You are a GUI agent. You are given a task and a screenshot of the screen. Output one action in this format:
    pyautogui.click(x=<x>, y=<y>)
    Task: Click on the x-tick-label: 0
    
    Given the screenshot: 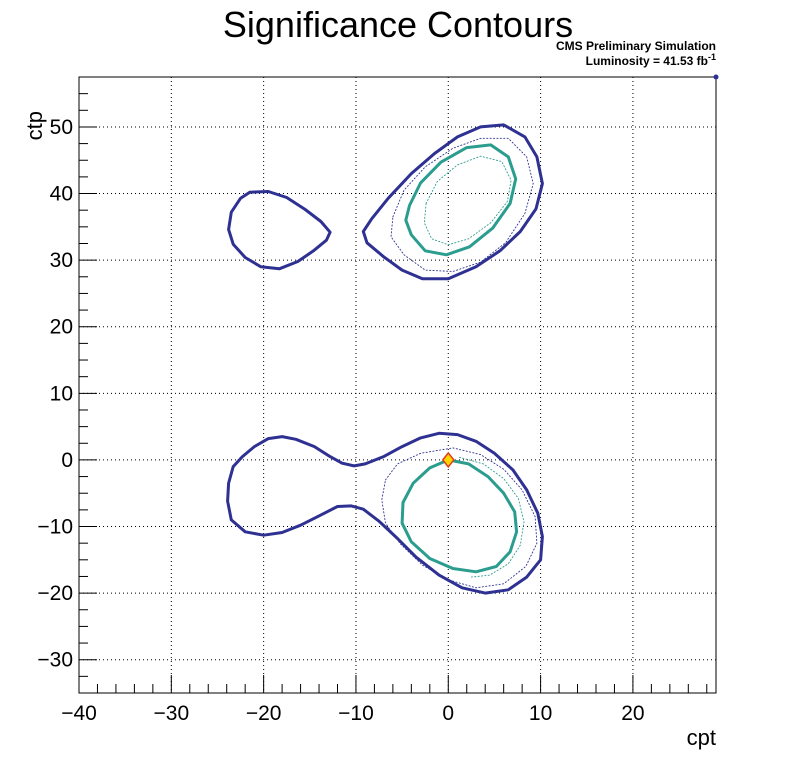 What is the action you would take?
    pyautogui.click(x=448, y=713)
    